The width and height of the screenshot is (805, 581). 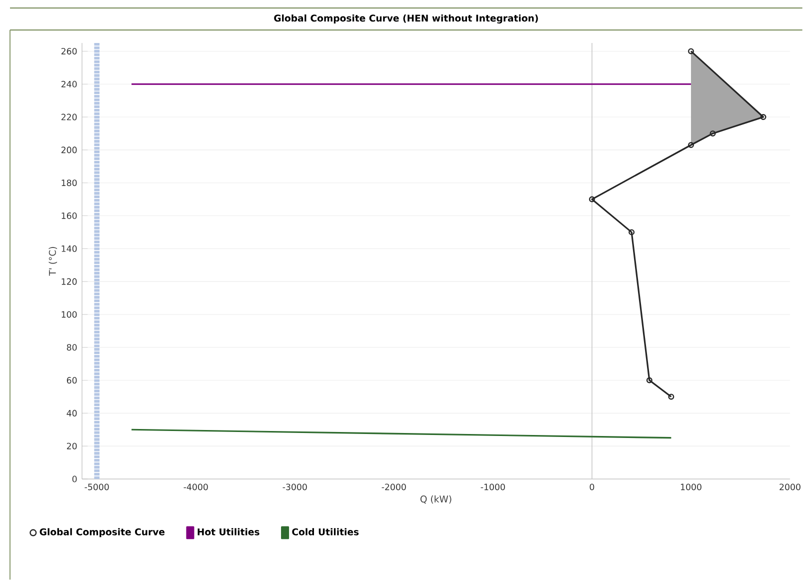 What do you see at coordinates (196, 487) in the screenshot?
I see `x-tick-label: -4000` at bounding box center [196, 487].